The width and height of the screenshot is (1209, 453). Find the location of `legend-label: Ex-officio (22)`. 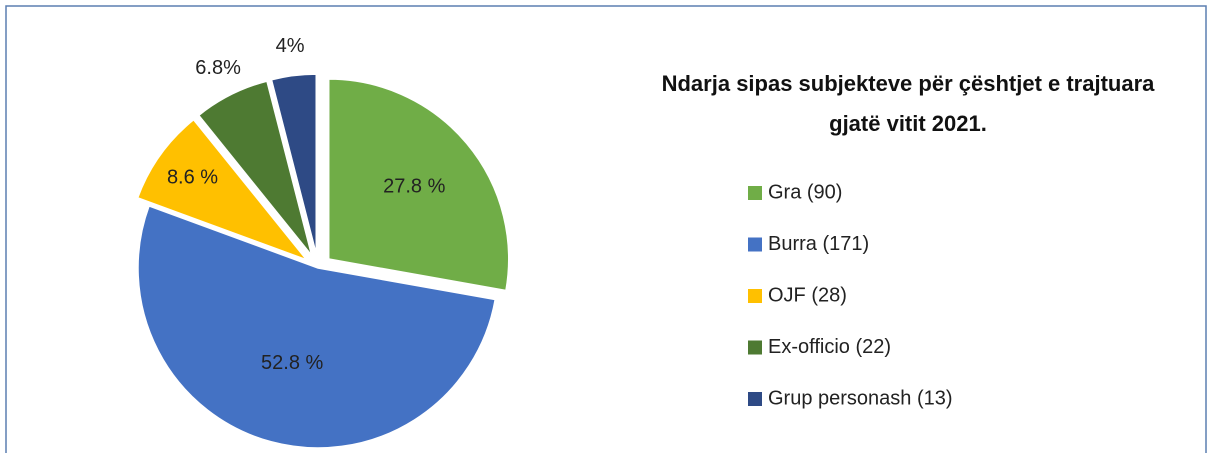

legend-label: Ex-officio (22) is located at coordinates (829, 347).